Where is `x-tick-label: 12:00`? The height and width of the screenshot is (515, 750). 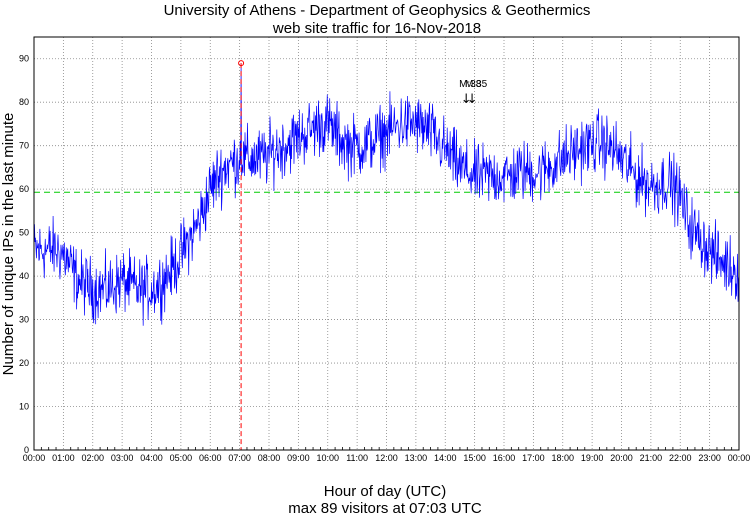
x-tick-label: 12:00 is located at coordinates (386, 458).